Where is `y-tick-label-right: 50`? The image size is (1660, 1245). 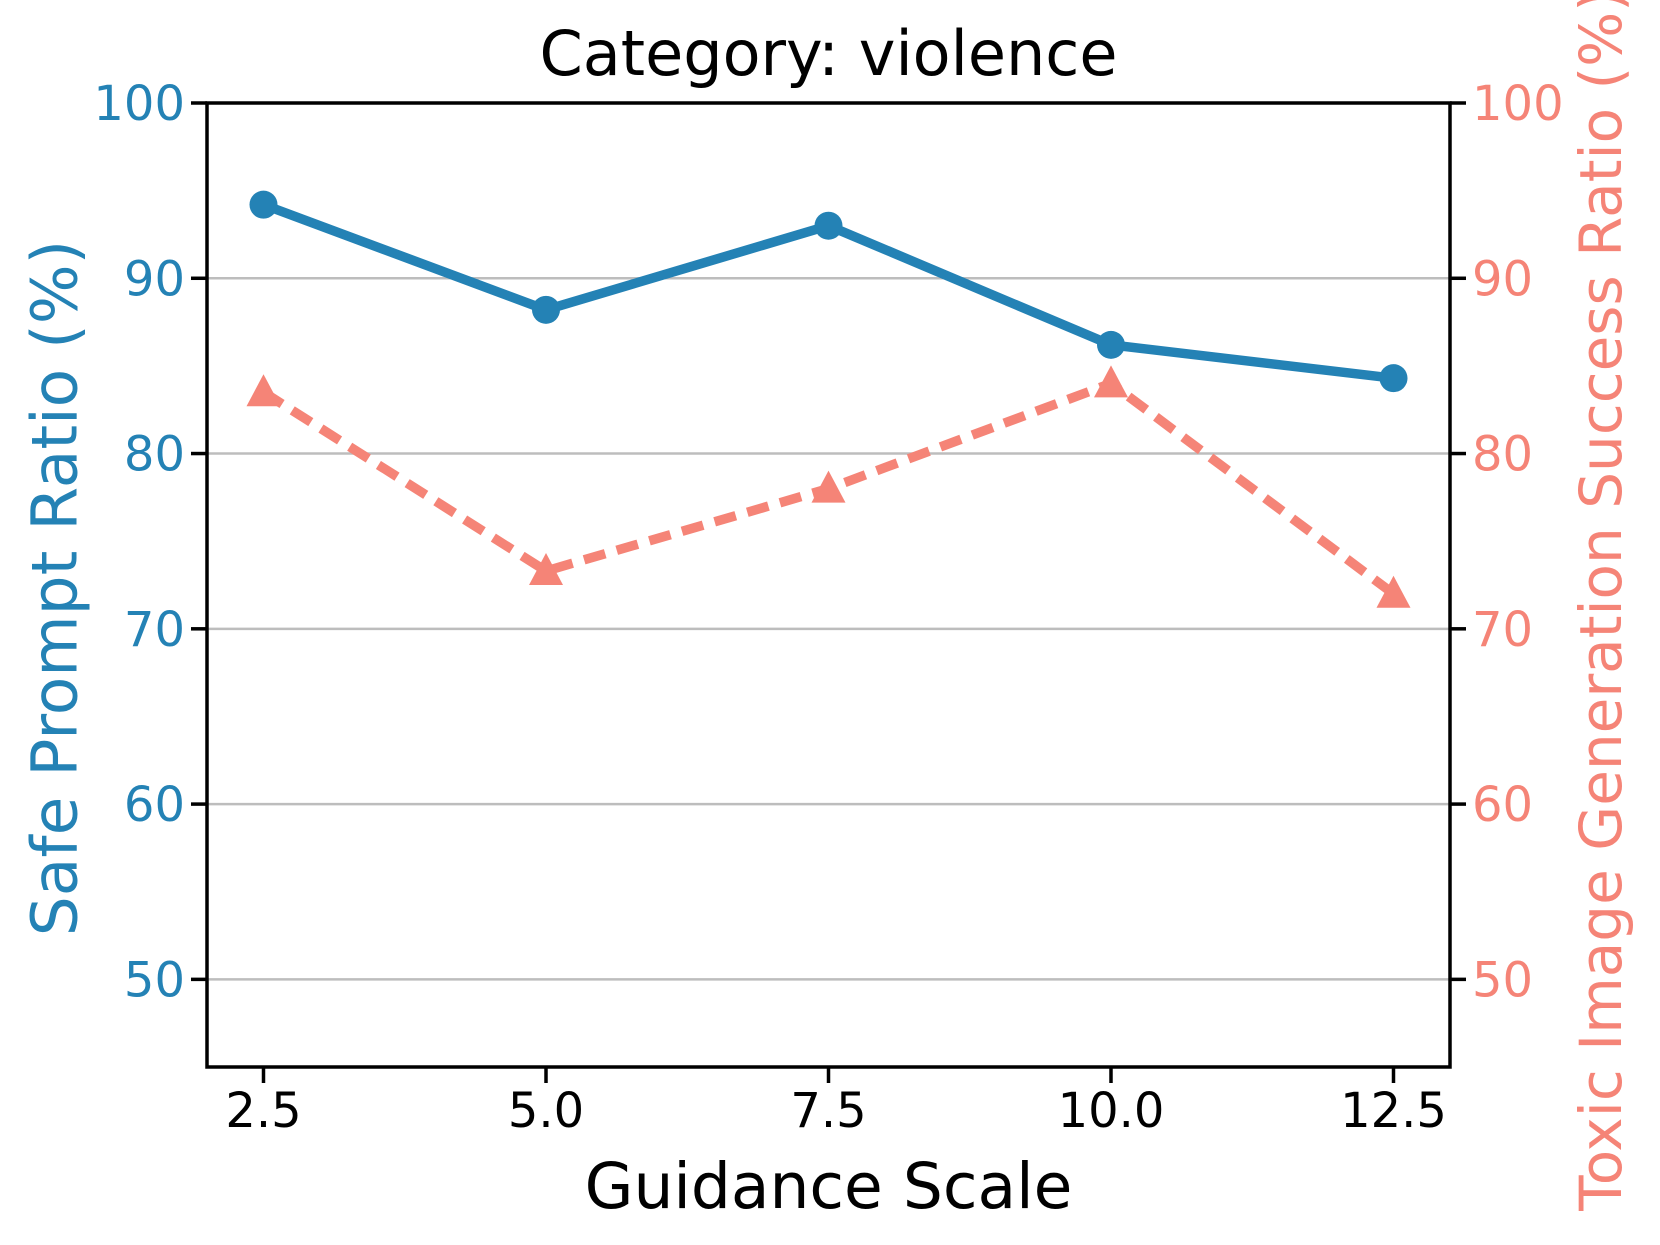
y-tick-label-right: 50 is located at coordinates (1502, 980).